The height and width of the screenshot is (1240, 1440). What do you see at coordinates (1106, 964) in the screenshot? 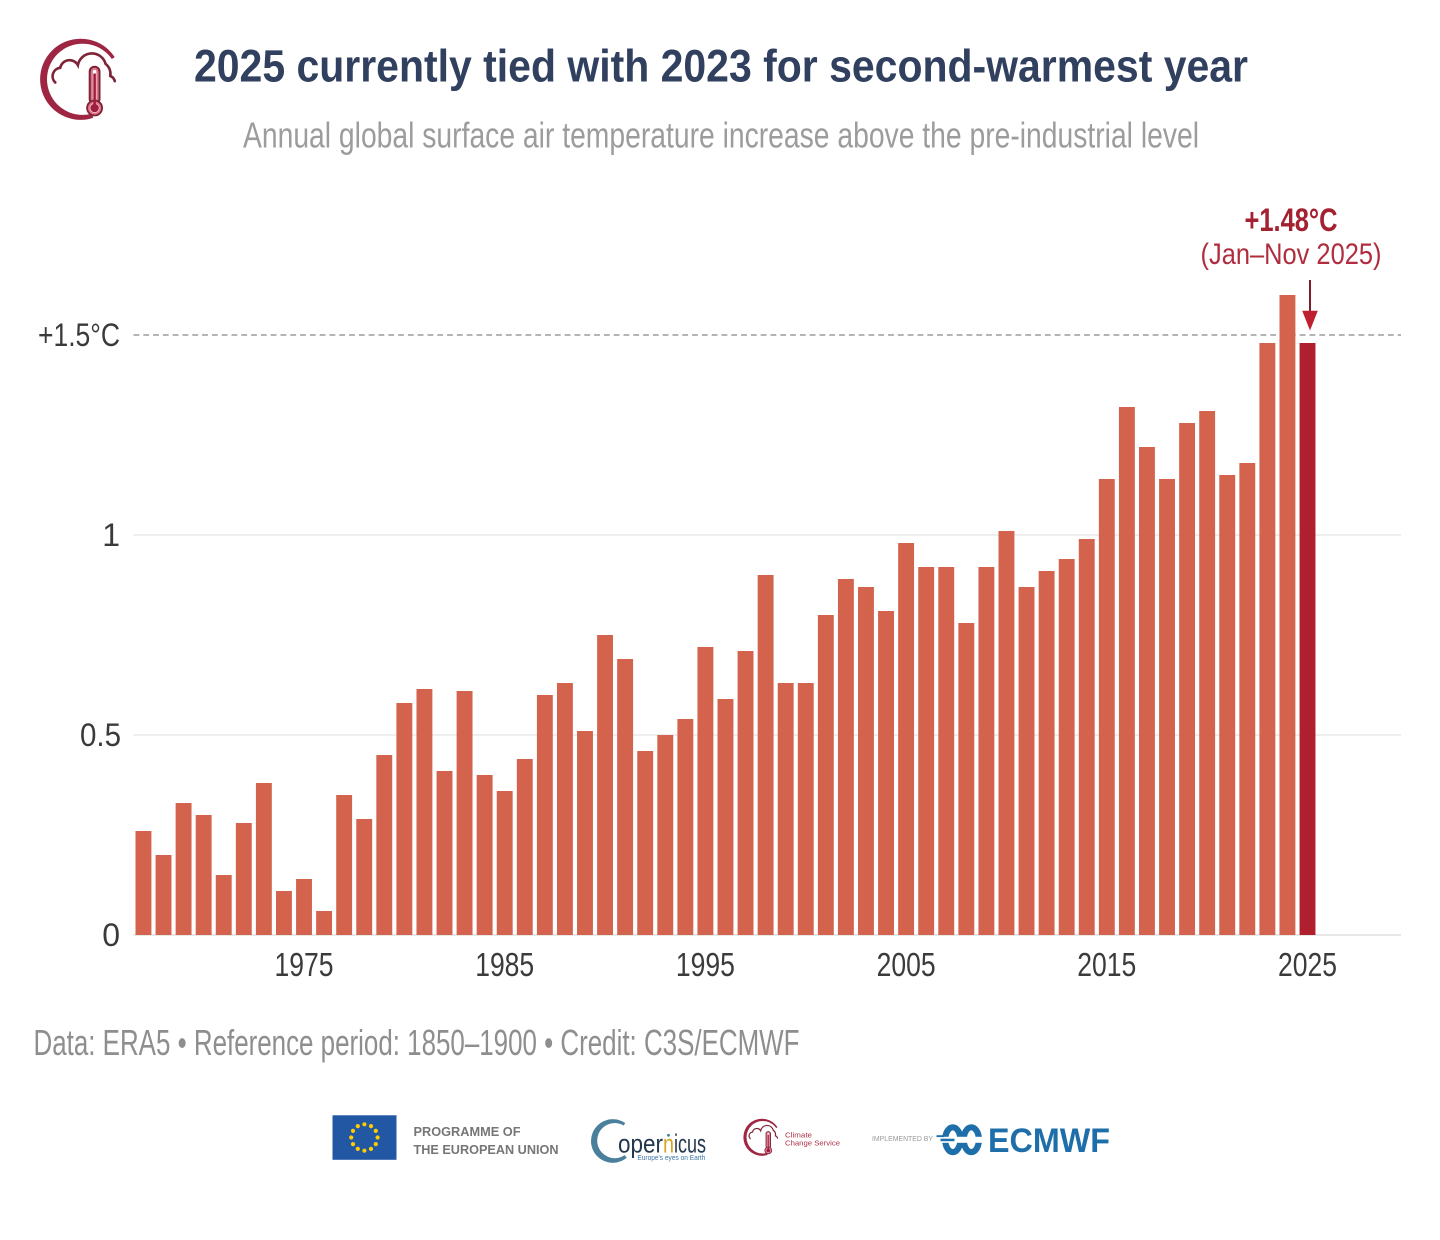
I see `svg-text: 2015` at bounding box center [1106, 964].